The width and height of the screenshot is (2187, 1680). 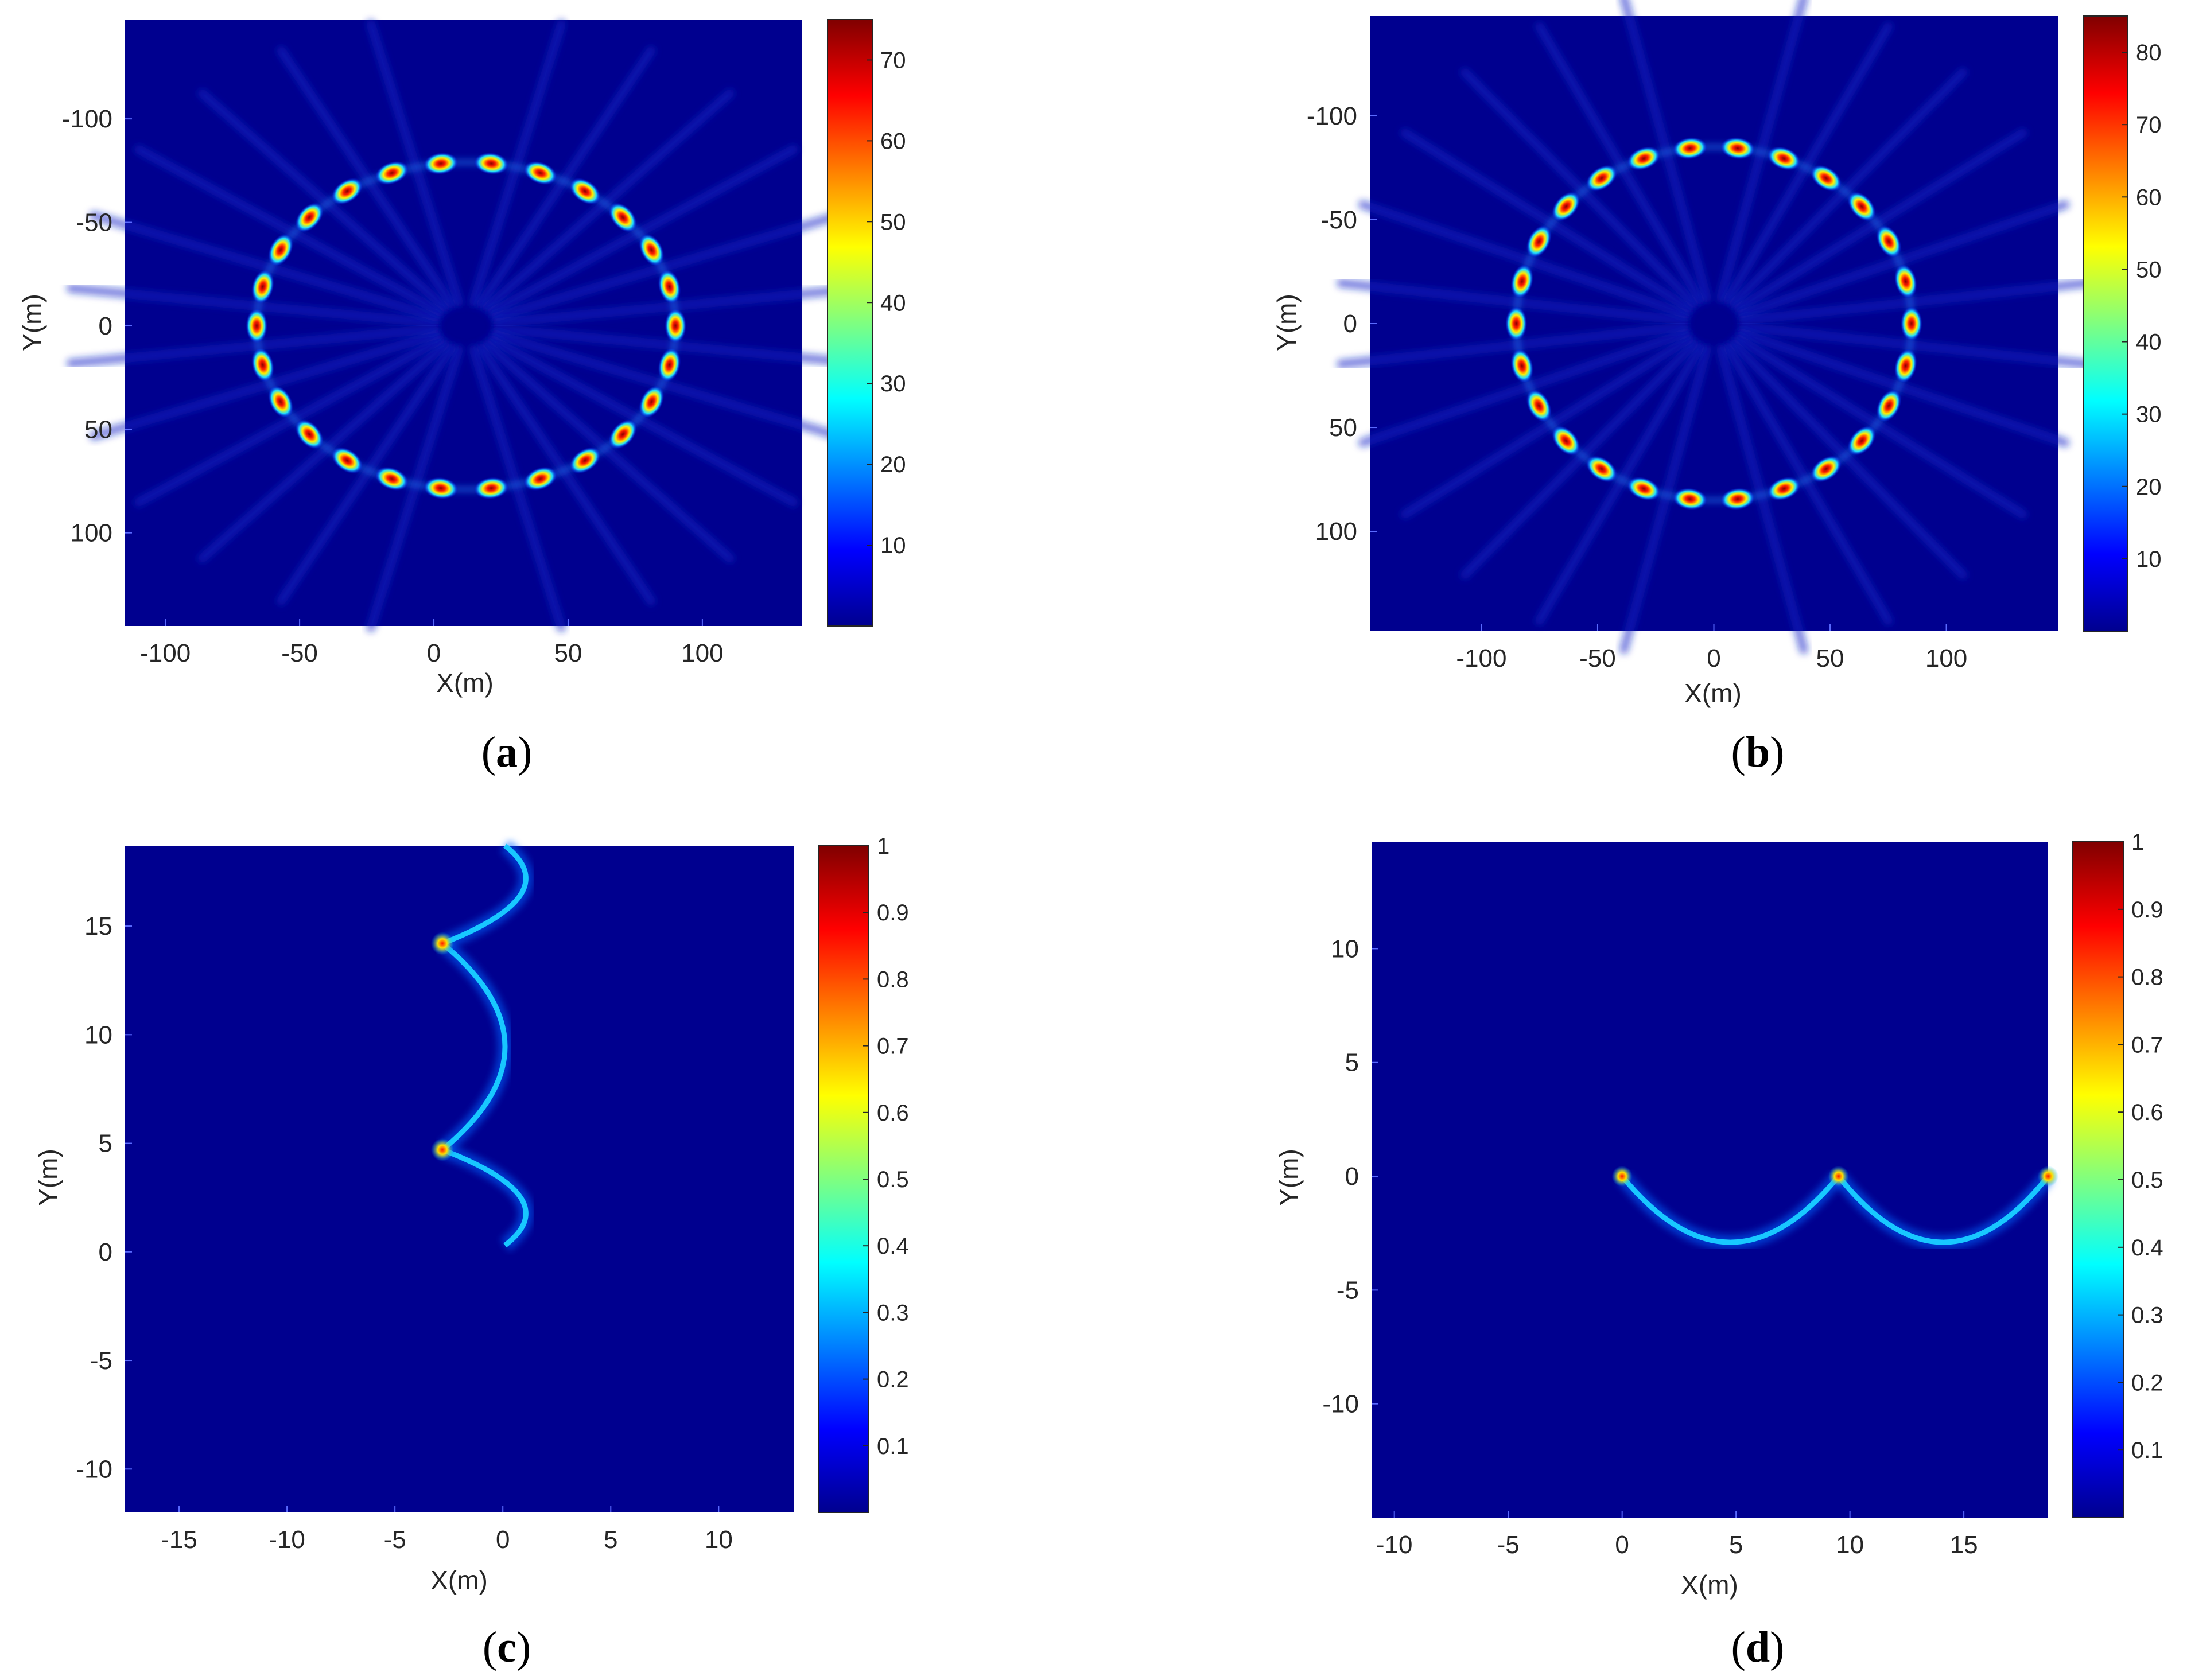 What do you see at coordinates (466, 325) in the screenshot?
I see `plot-content-a` at bounding box center [466, 325].